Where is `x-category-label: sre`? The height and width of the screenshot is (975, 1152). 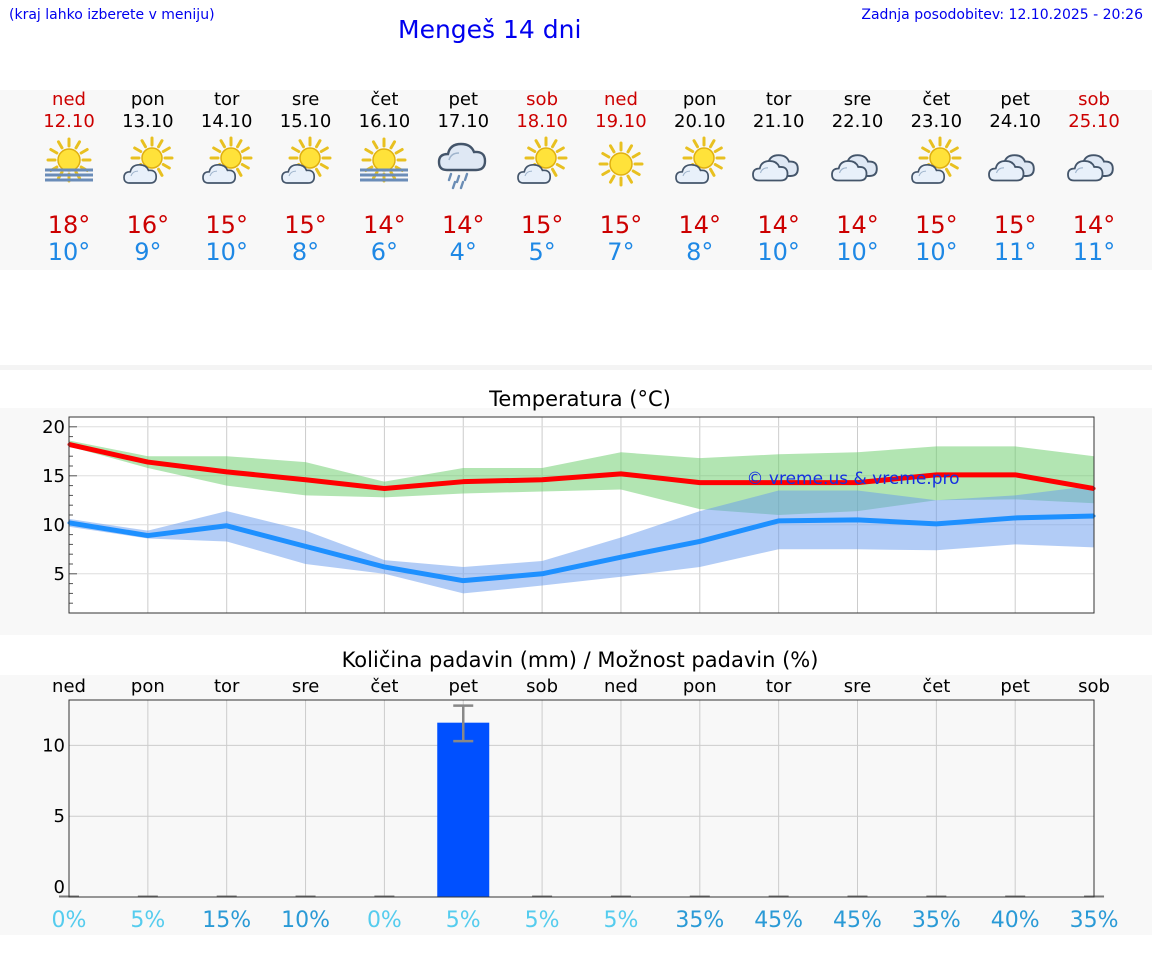
x-category-label: sre is located at coordinates (305, 686).